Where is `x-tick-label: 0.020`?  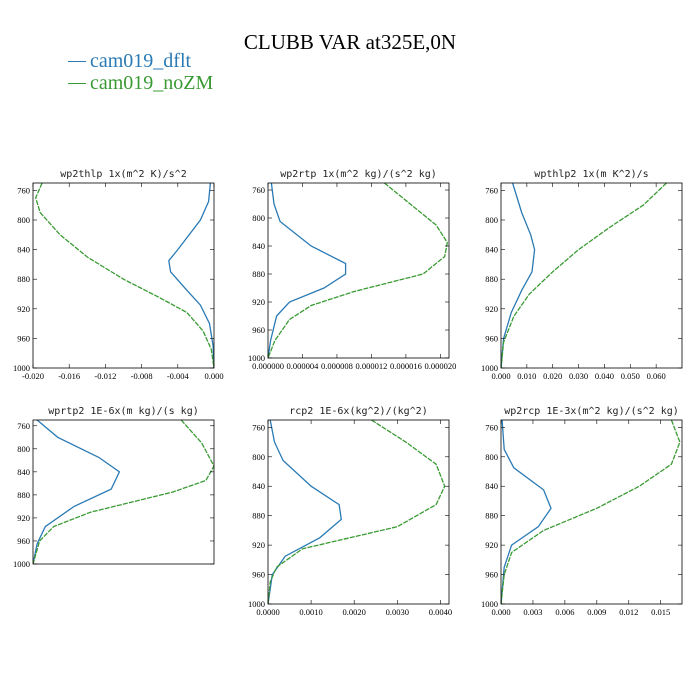 x-tick-label: 0.020 is located at coordinates (552, 376).